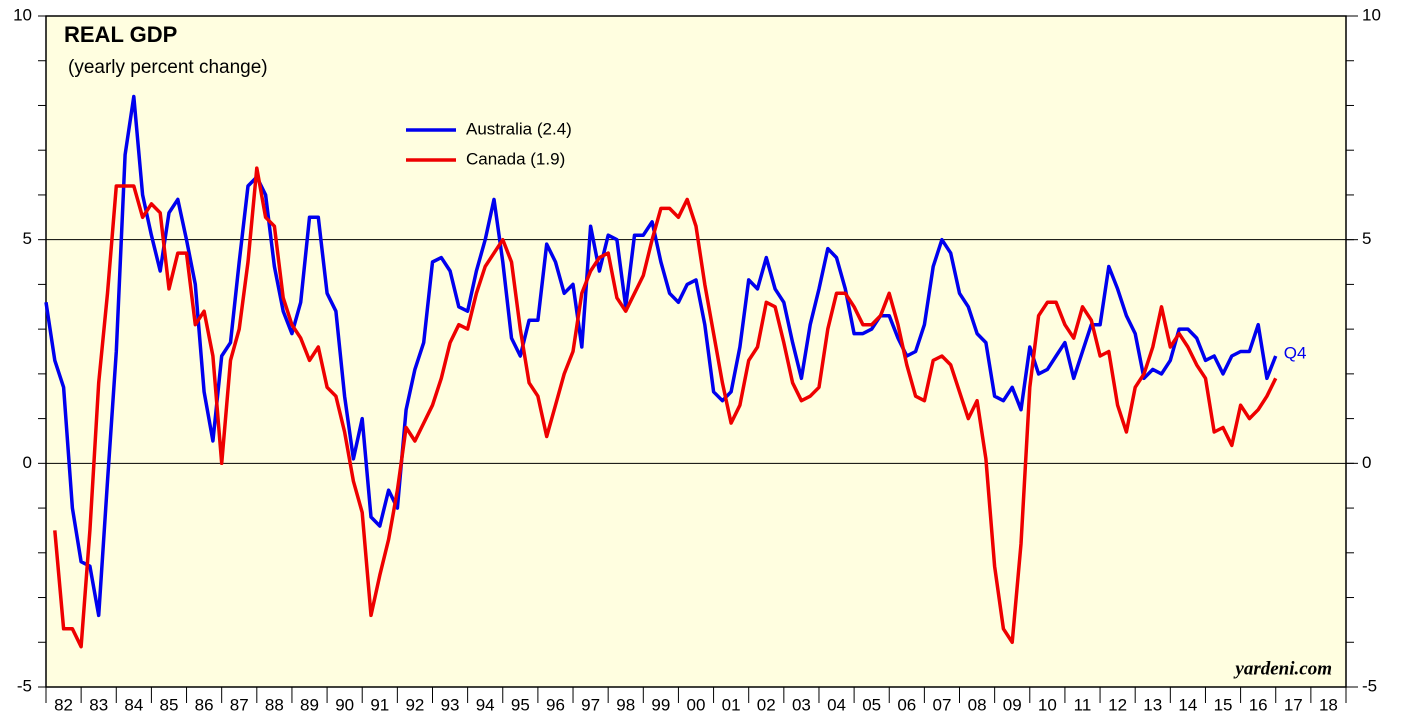 The height and width of the screenshot is (721, 1404). Describe the element at coordinates (1371, 14) in the screenshot. I see `y2-tick-label: 10` at that location.